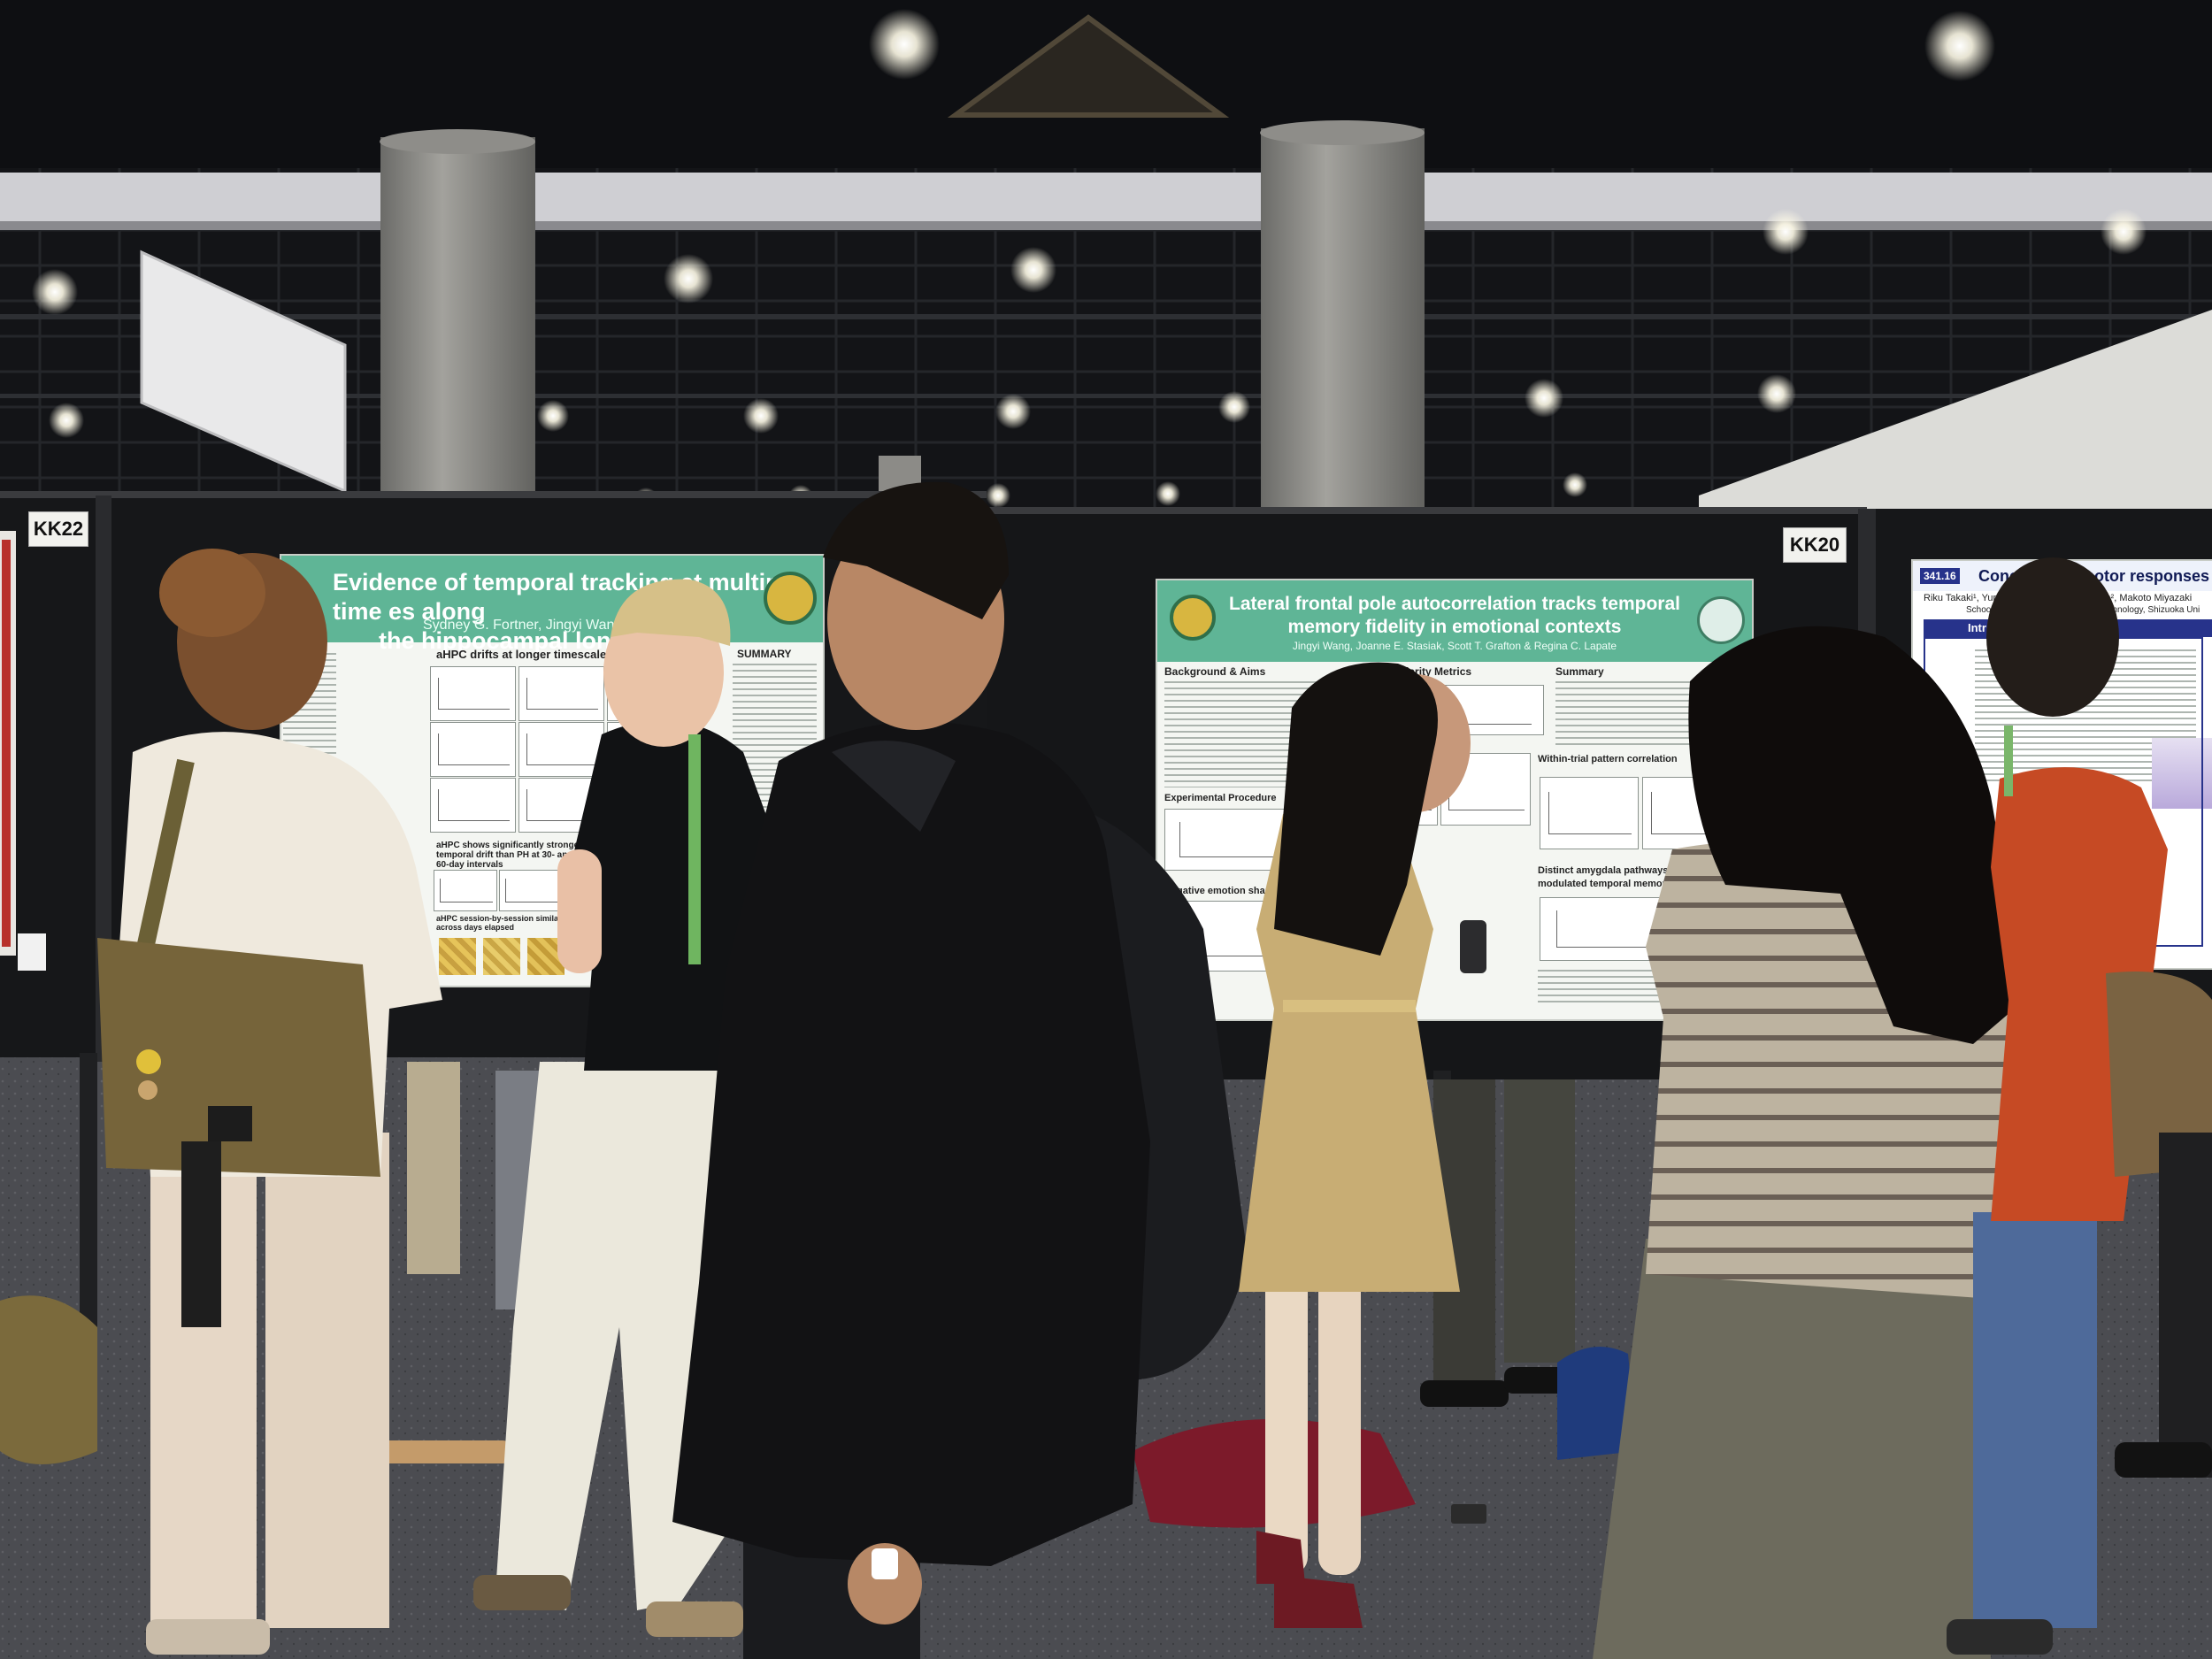 Image resolution: width=2212 pixels, height=1659 pixels. What do you see at coordinates (49, 1379) in the screenshot?
I see `backpack-on-floor` at bounding box center [49, 1379].